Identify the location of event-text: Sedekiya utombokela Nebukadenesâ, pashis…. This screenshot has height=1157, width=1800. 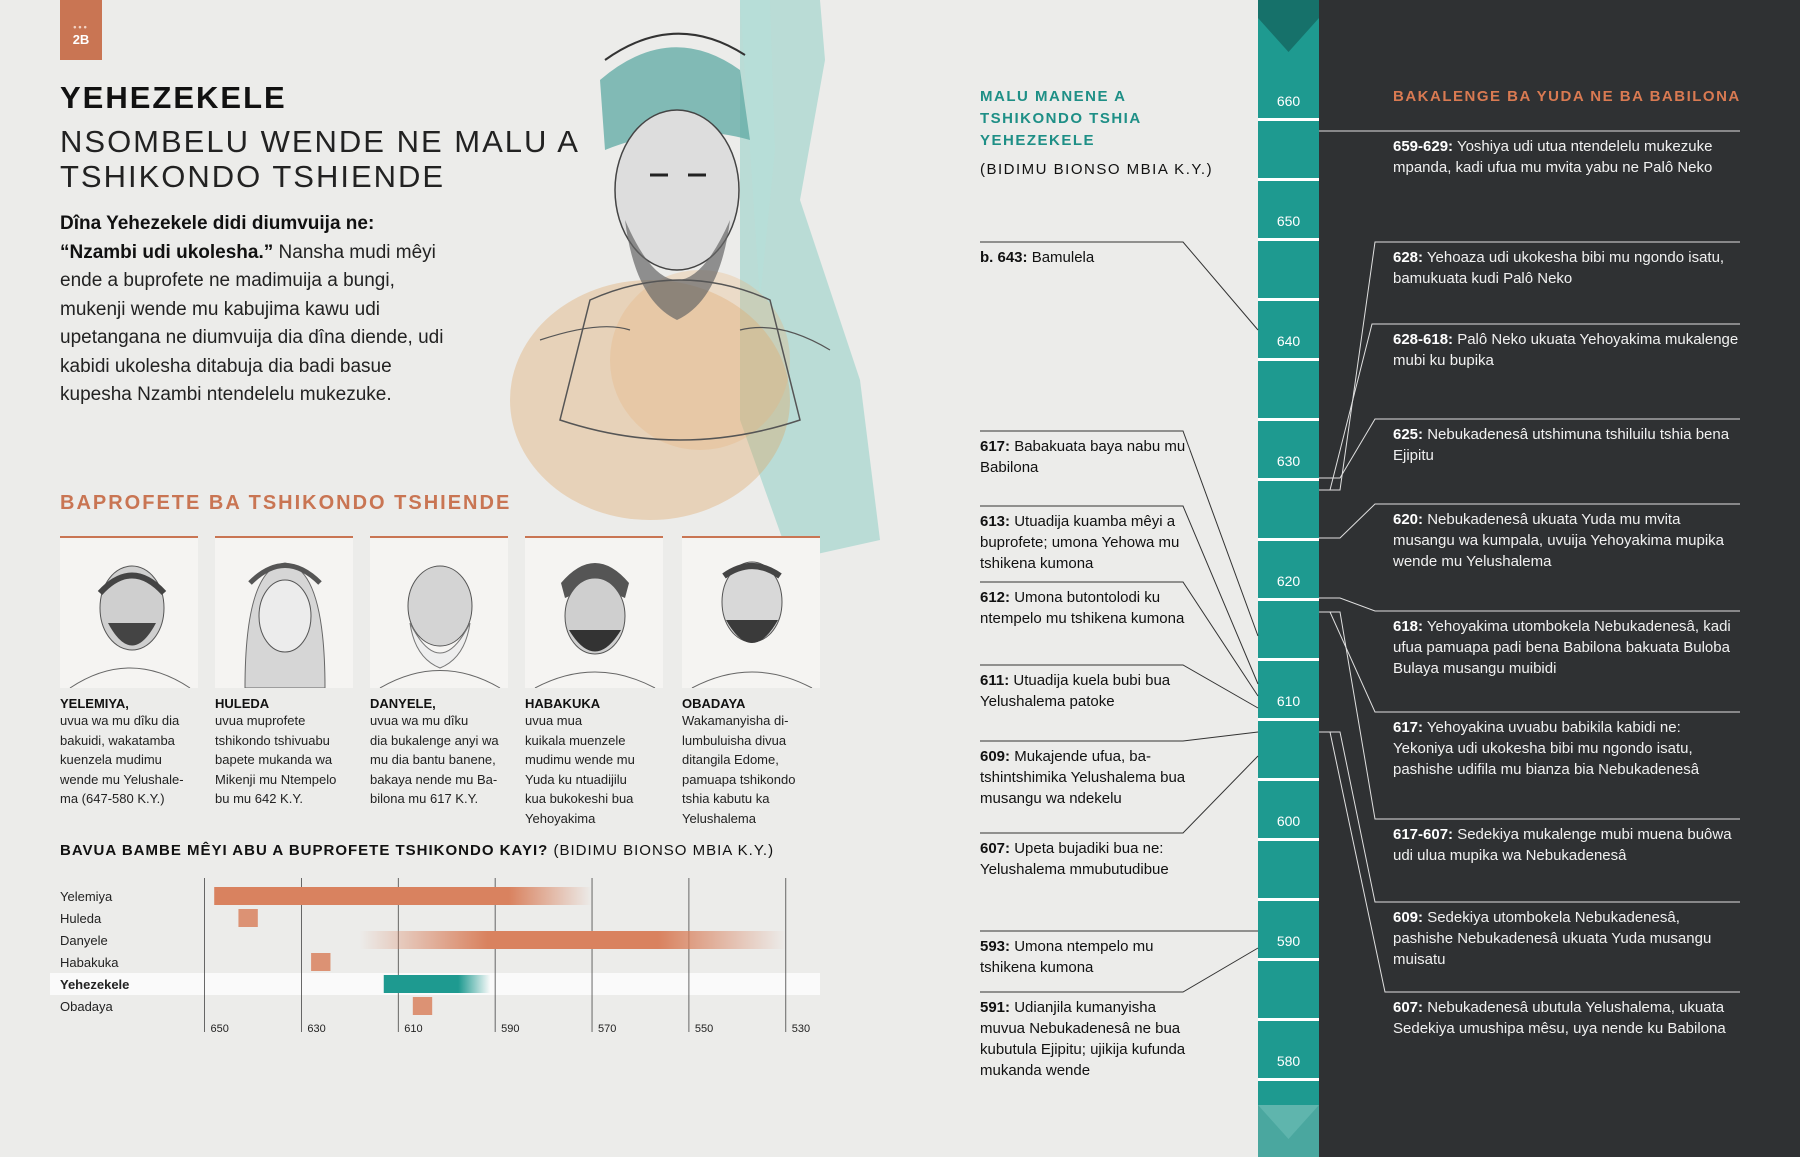
(1552, 938).